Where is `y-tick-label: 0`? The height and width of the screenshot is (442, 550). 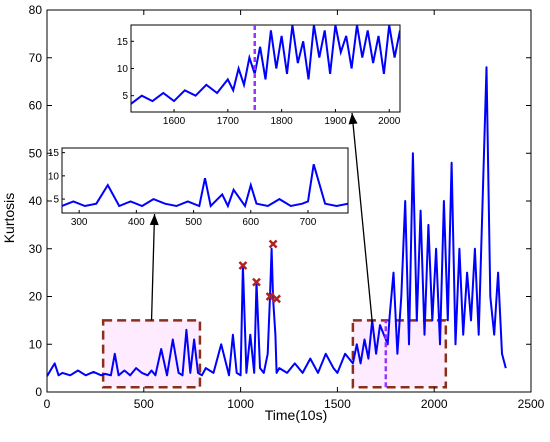 y-tick-label: 0 is located at coordinates (38, 392).